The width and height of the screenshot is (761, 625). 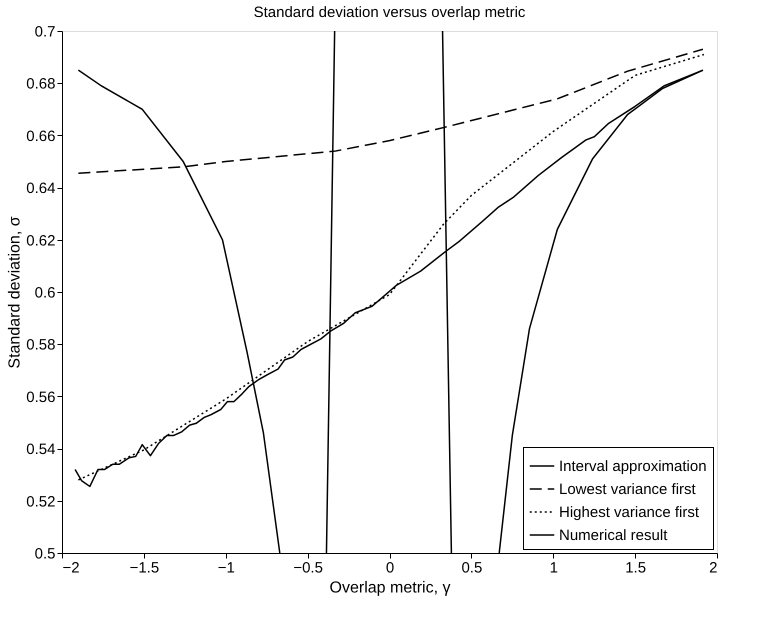 What do you see at coordinates (390, 568) in the screenshot?
I see `x-tick-label: 0` at bounding box center [390, 568].